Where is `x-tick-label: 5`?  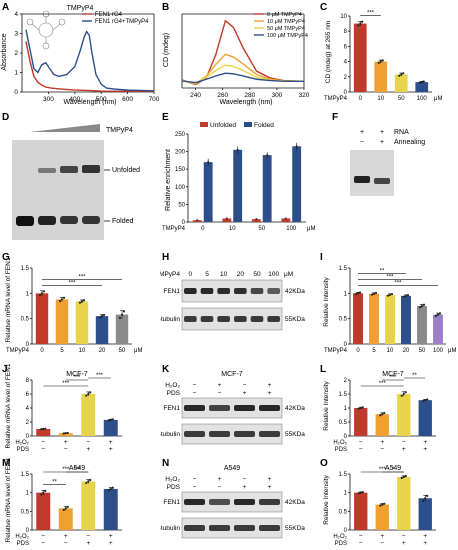
x-tick-label: 5 is located at coordinates (374, 351).